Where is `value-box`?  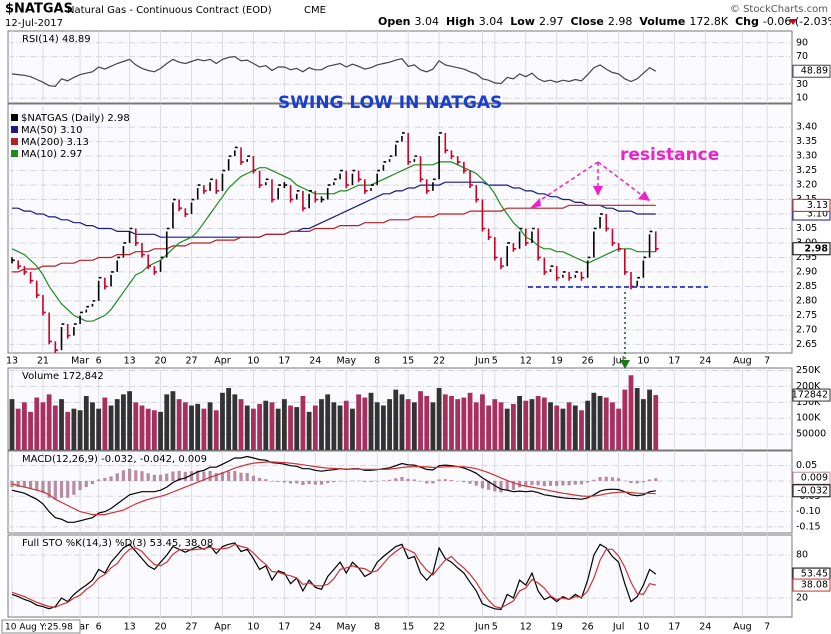 value-box is located at coordinates (811, 71).